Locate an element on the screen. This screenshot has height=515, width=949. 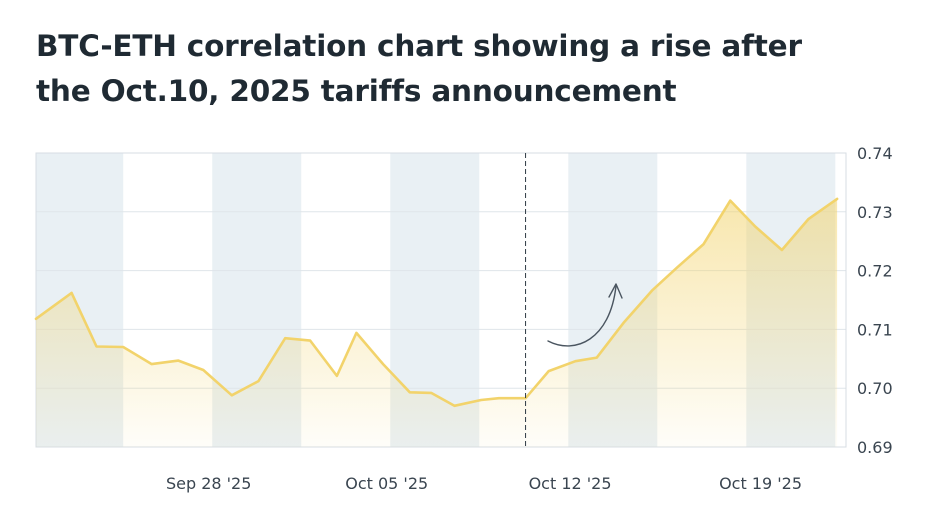
x-tick-label: Sep 28 '25 is located at coordinates (208, 483).